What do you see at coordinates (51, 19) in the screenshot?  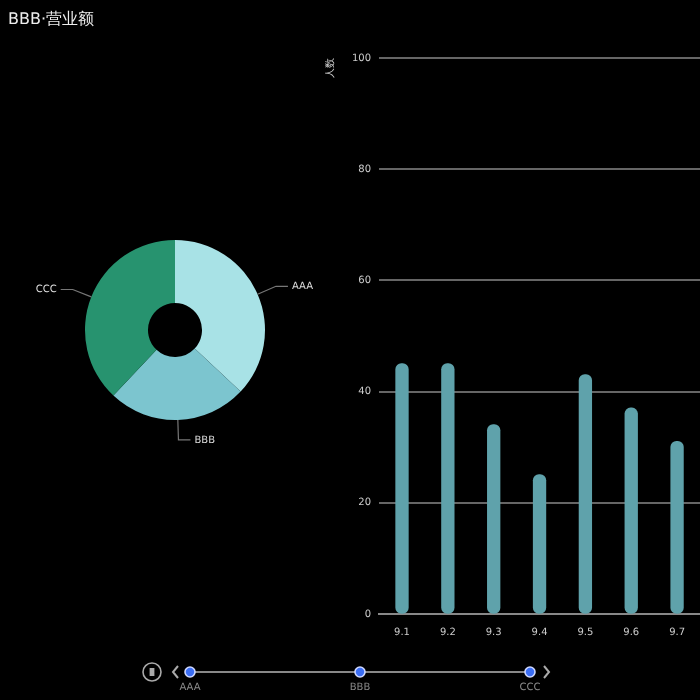 I see `chart-title: BBB·营业额` at bounding box center [51, 19].